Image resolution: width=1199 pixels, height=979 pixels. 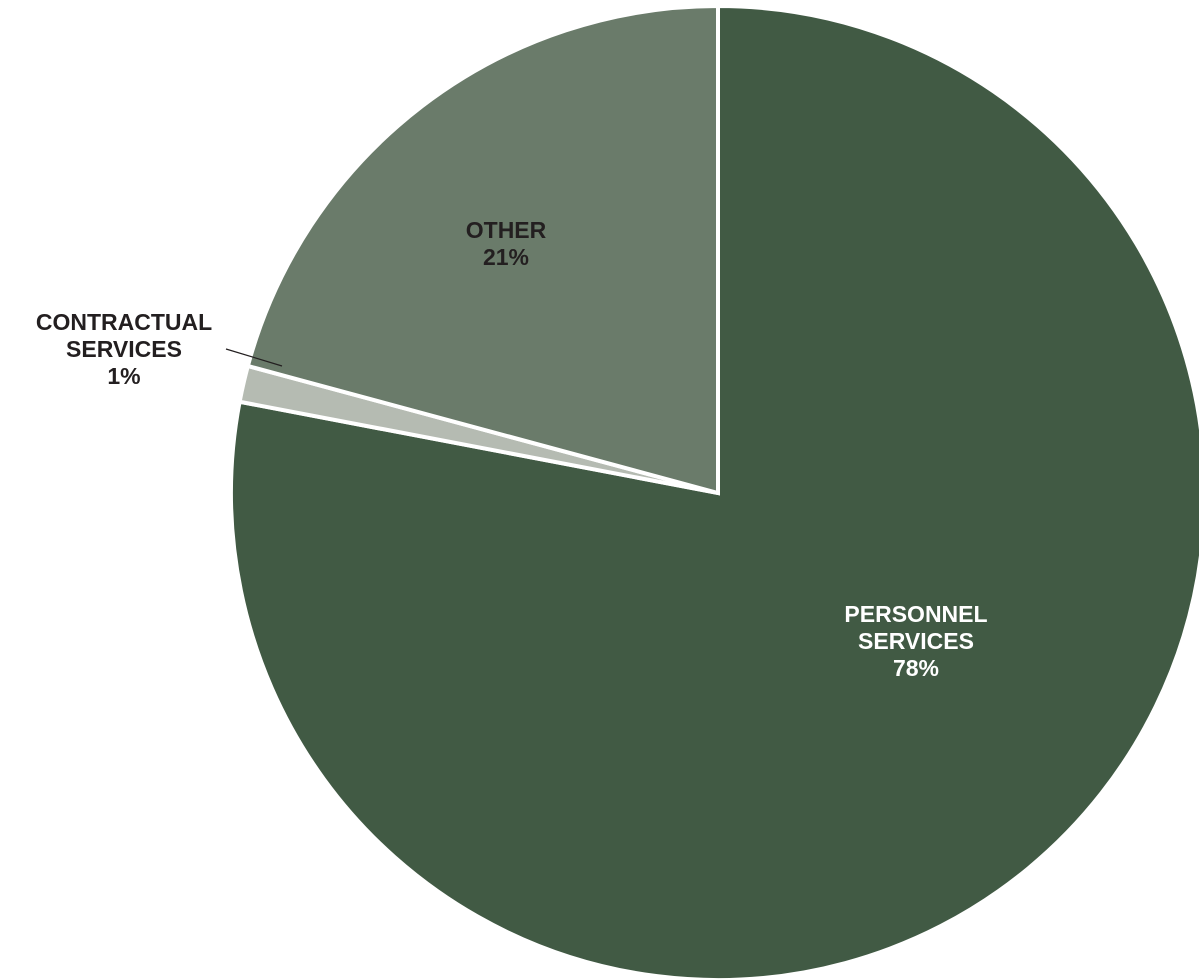 I want to click on slice-label-other: OTHER 21%, so click(x=506, y=243).